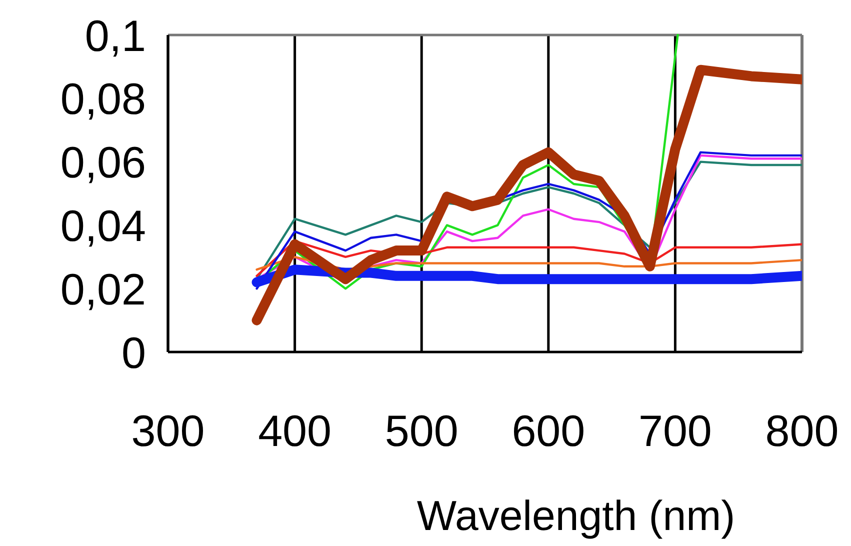 This screenshot has width=851, height=546. What do you see at coordinates (103, 163) in the screenshot?
I see `y-tick-label: 0,06` at bounding box center [103, 163].